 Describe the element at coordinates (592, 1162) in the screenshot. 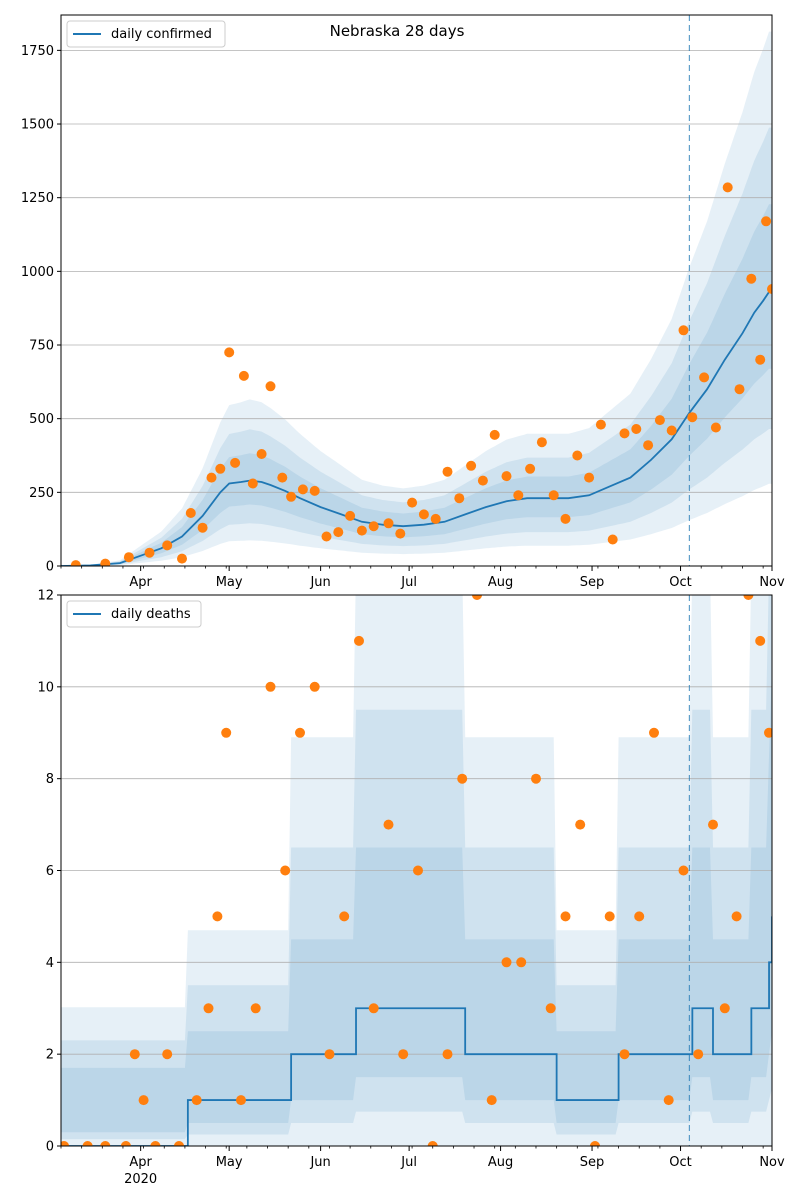

I see `x-tick-label: Sep` at that location.